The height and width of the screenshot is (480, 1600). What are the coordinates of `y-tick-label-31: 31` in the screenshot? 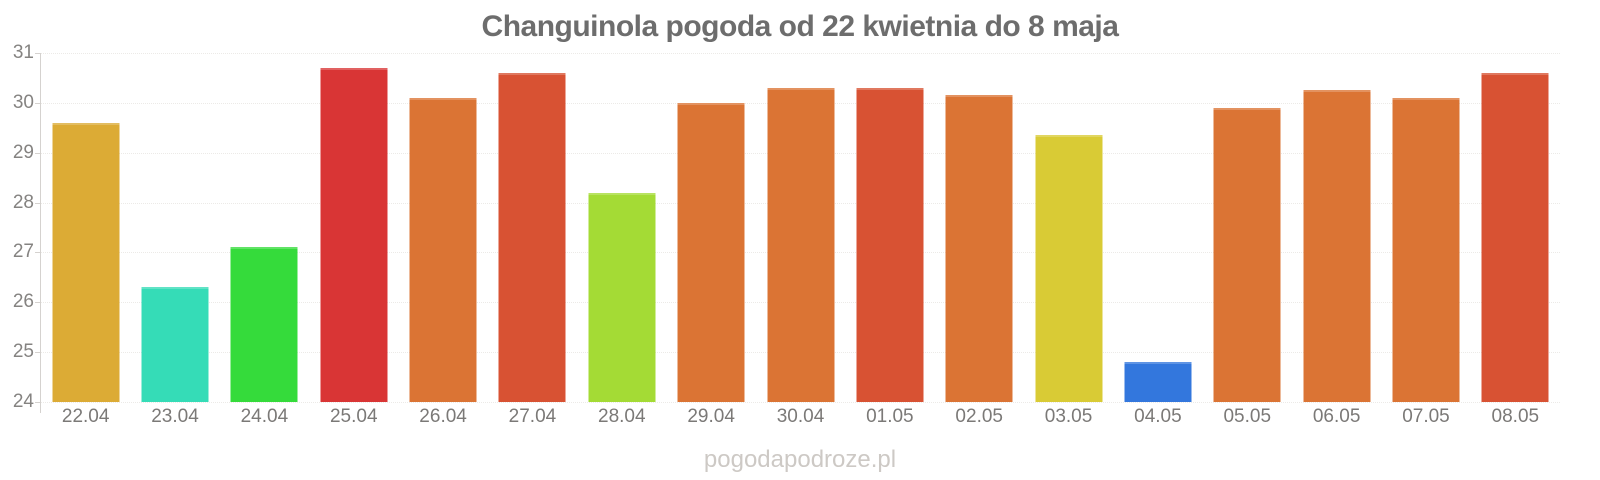 It's located at (23, 52).